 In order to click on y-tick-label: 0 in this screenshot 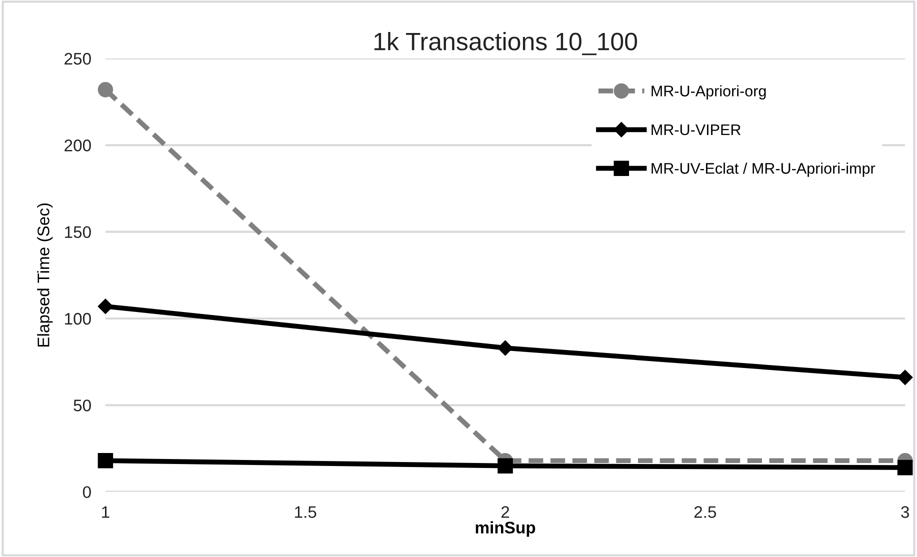, I will do `click(86, 492)`.